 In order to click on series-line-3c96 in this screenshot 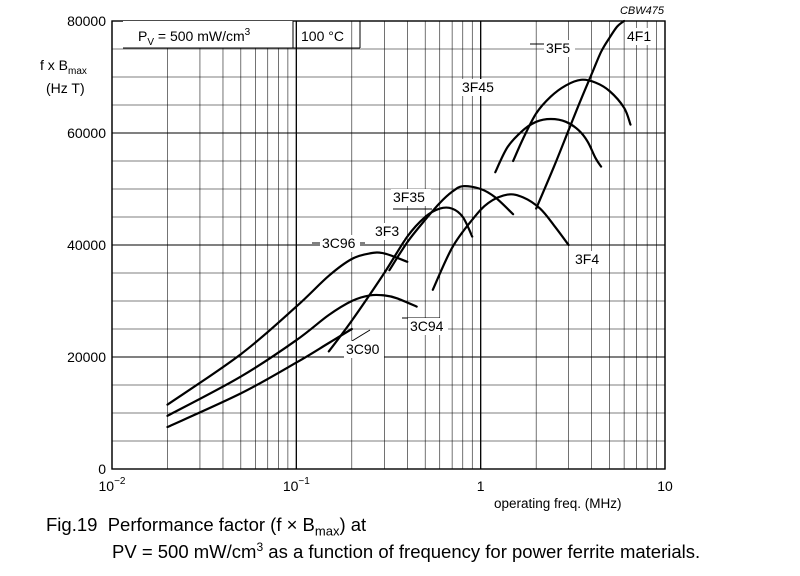, I will do `click(287, 328)`.